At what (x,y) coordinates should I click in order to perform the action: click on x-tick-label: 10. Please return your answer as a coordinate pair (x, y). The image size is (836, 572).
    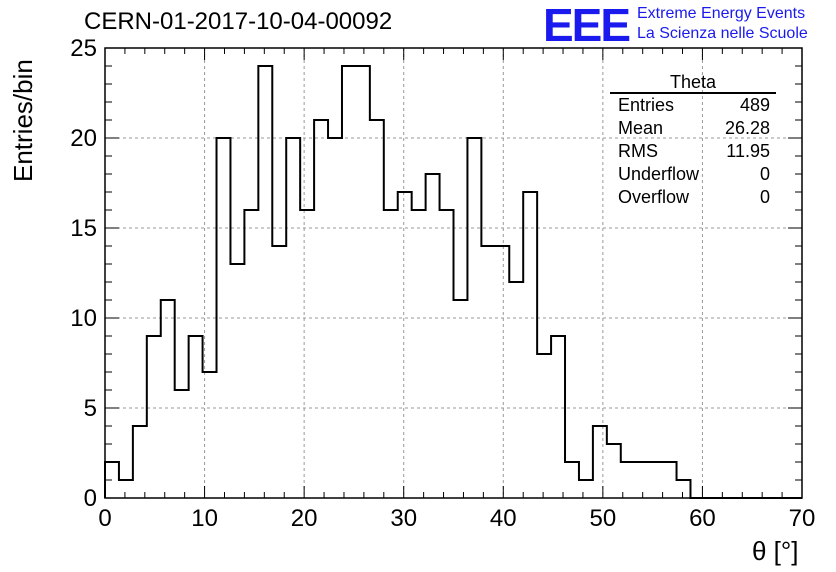
    Looking at the image, I should click on (204, 518).